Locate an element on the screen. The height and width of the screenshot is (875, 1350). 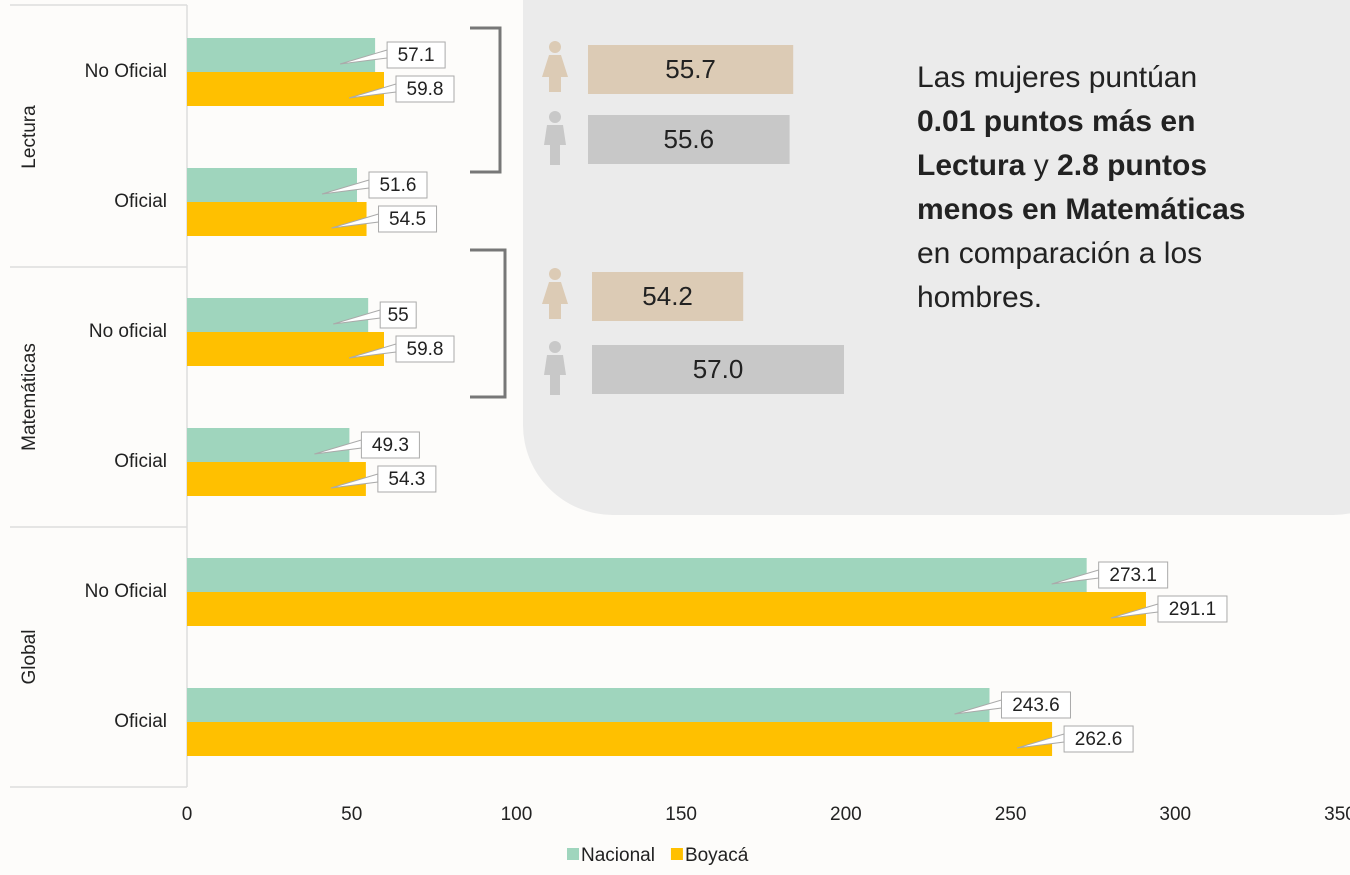
value-label: 273.1 is located at coordinates (1133, 575).